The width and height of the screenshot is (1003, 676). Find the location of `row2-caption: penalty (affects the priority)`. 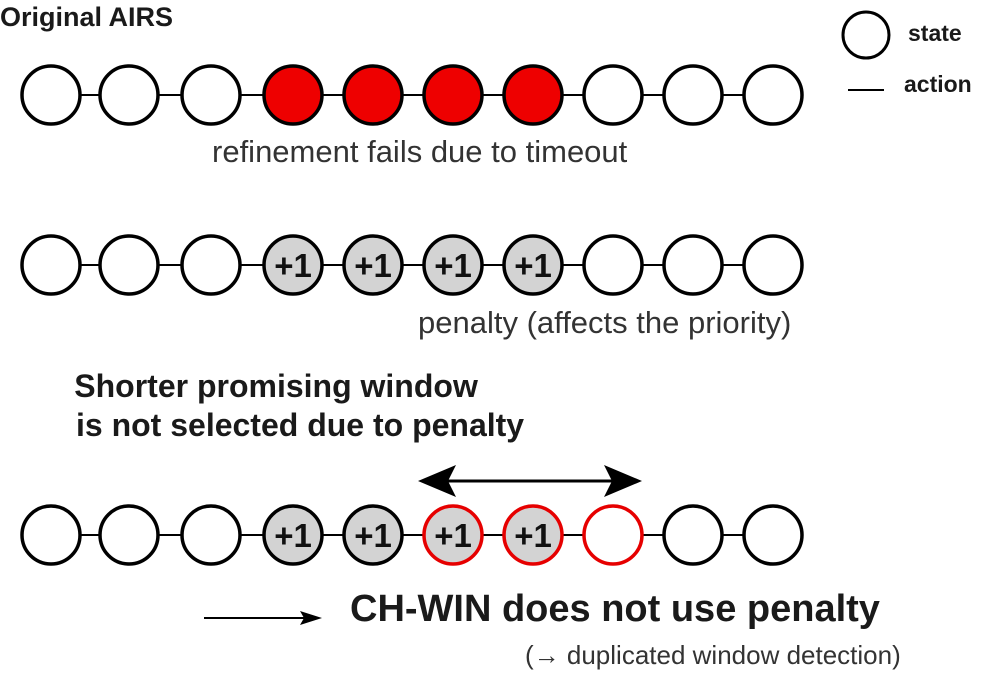

row2-caption: penalty (affects the priority) is located at coordinates (605, 322).